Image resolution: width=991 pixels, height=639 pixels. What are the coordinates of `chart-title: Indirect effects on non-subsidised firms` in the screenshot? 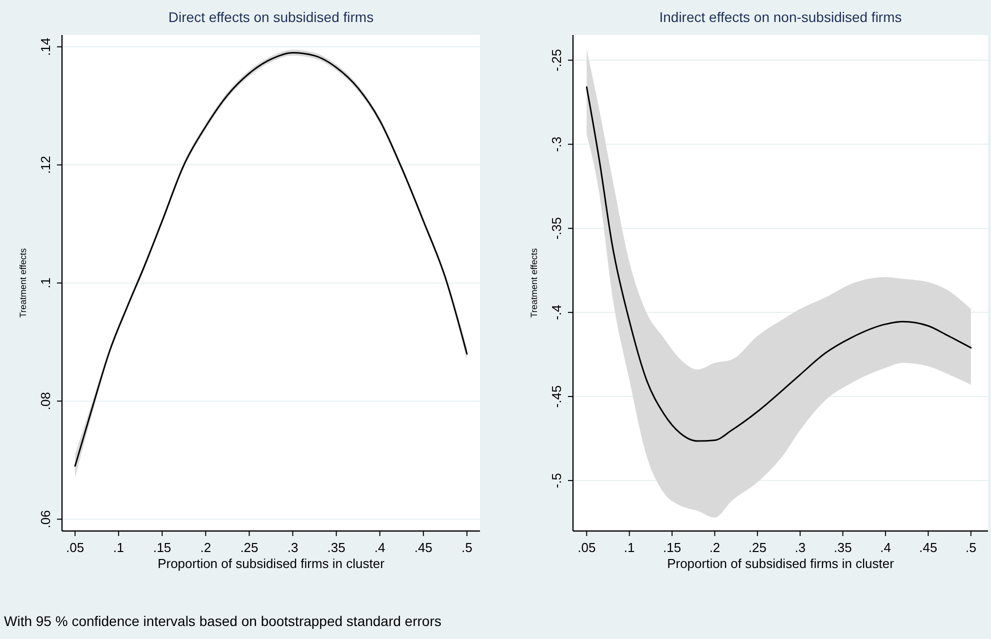 It's located at (780, 17).